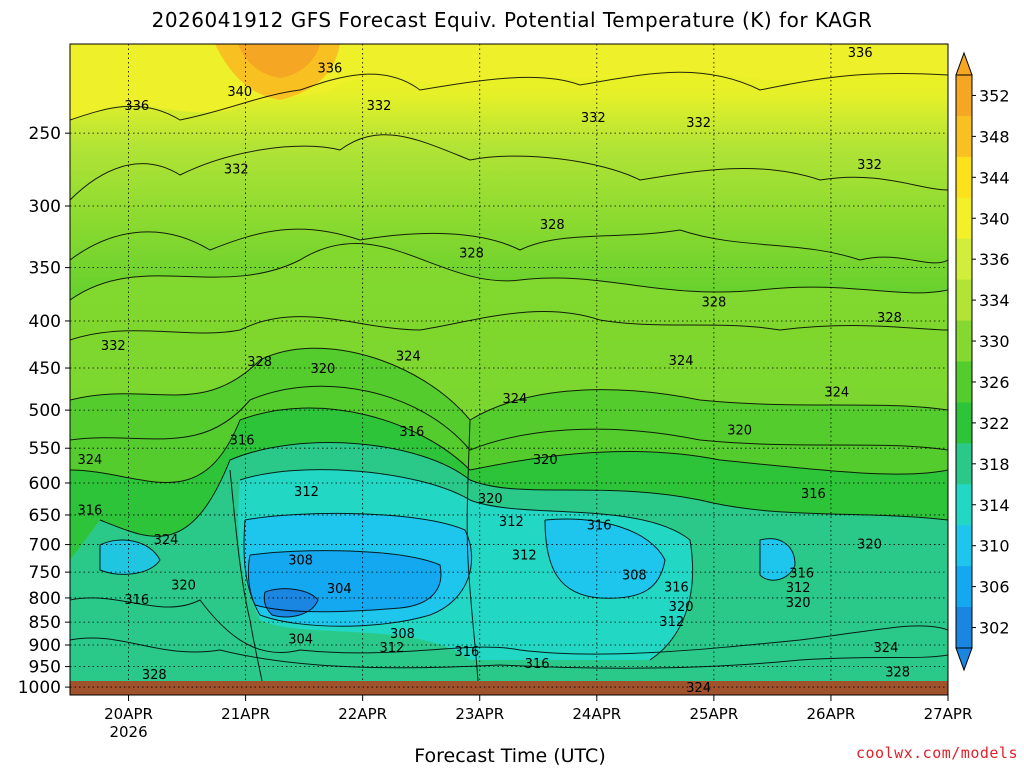 The image size is (1024, 768). Describe the element at coordinates (994, 341) in the screenshot. I see `colorbar-label: 330` at that location.